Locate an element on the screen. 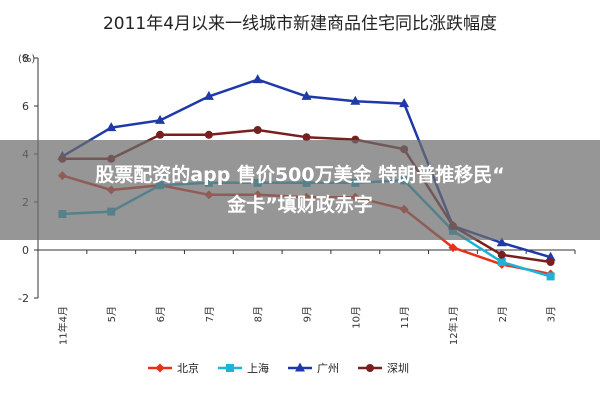  x-tick-label: 11月 is located at coordinates (405, 317).